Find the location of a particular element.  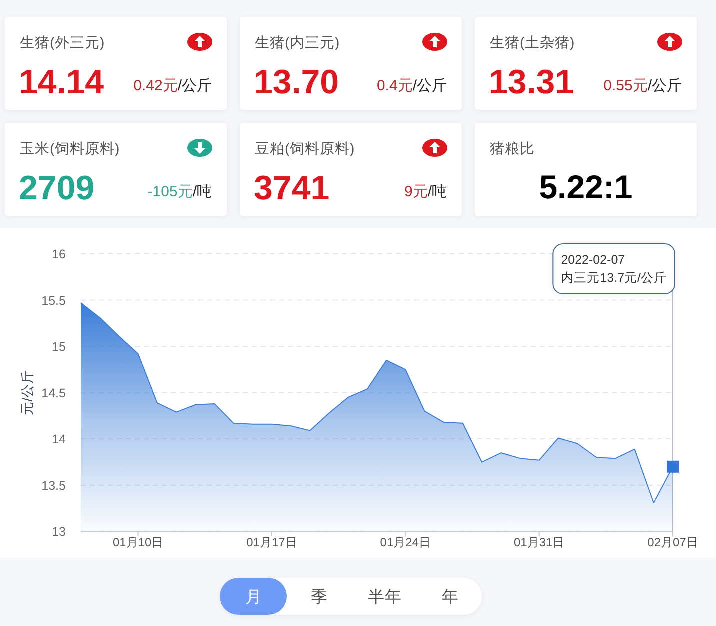

category-label: 季 is located at coordinates (319, 597).